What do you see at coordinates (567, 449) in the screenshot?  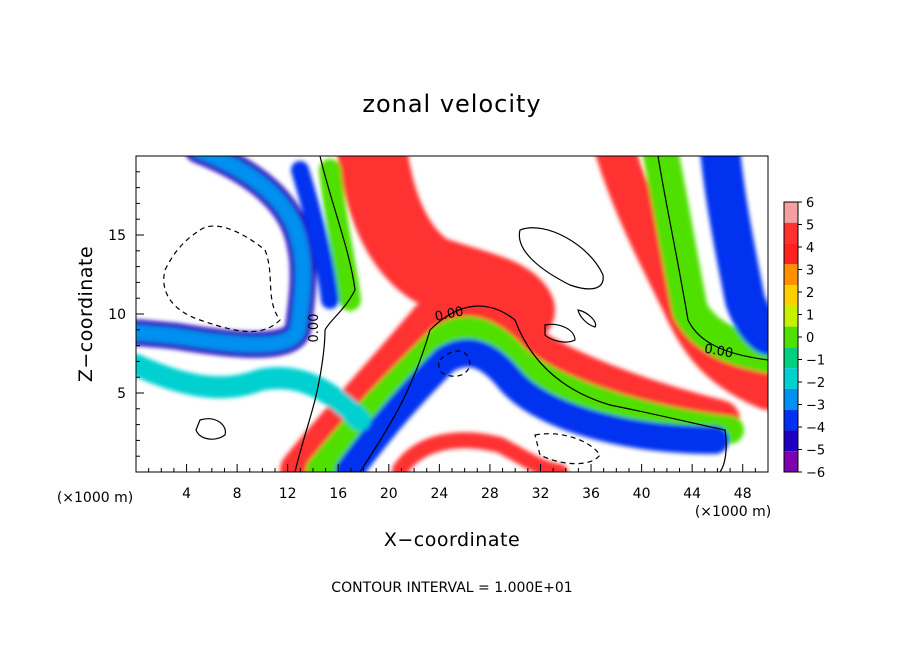 I see `contour-neg-bottom-right` at bounding box center [567, 449].